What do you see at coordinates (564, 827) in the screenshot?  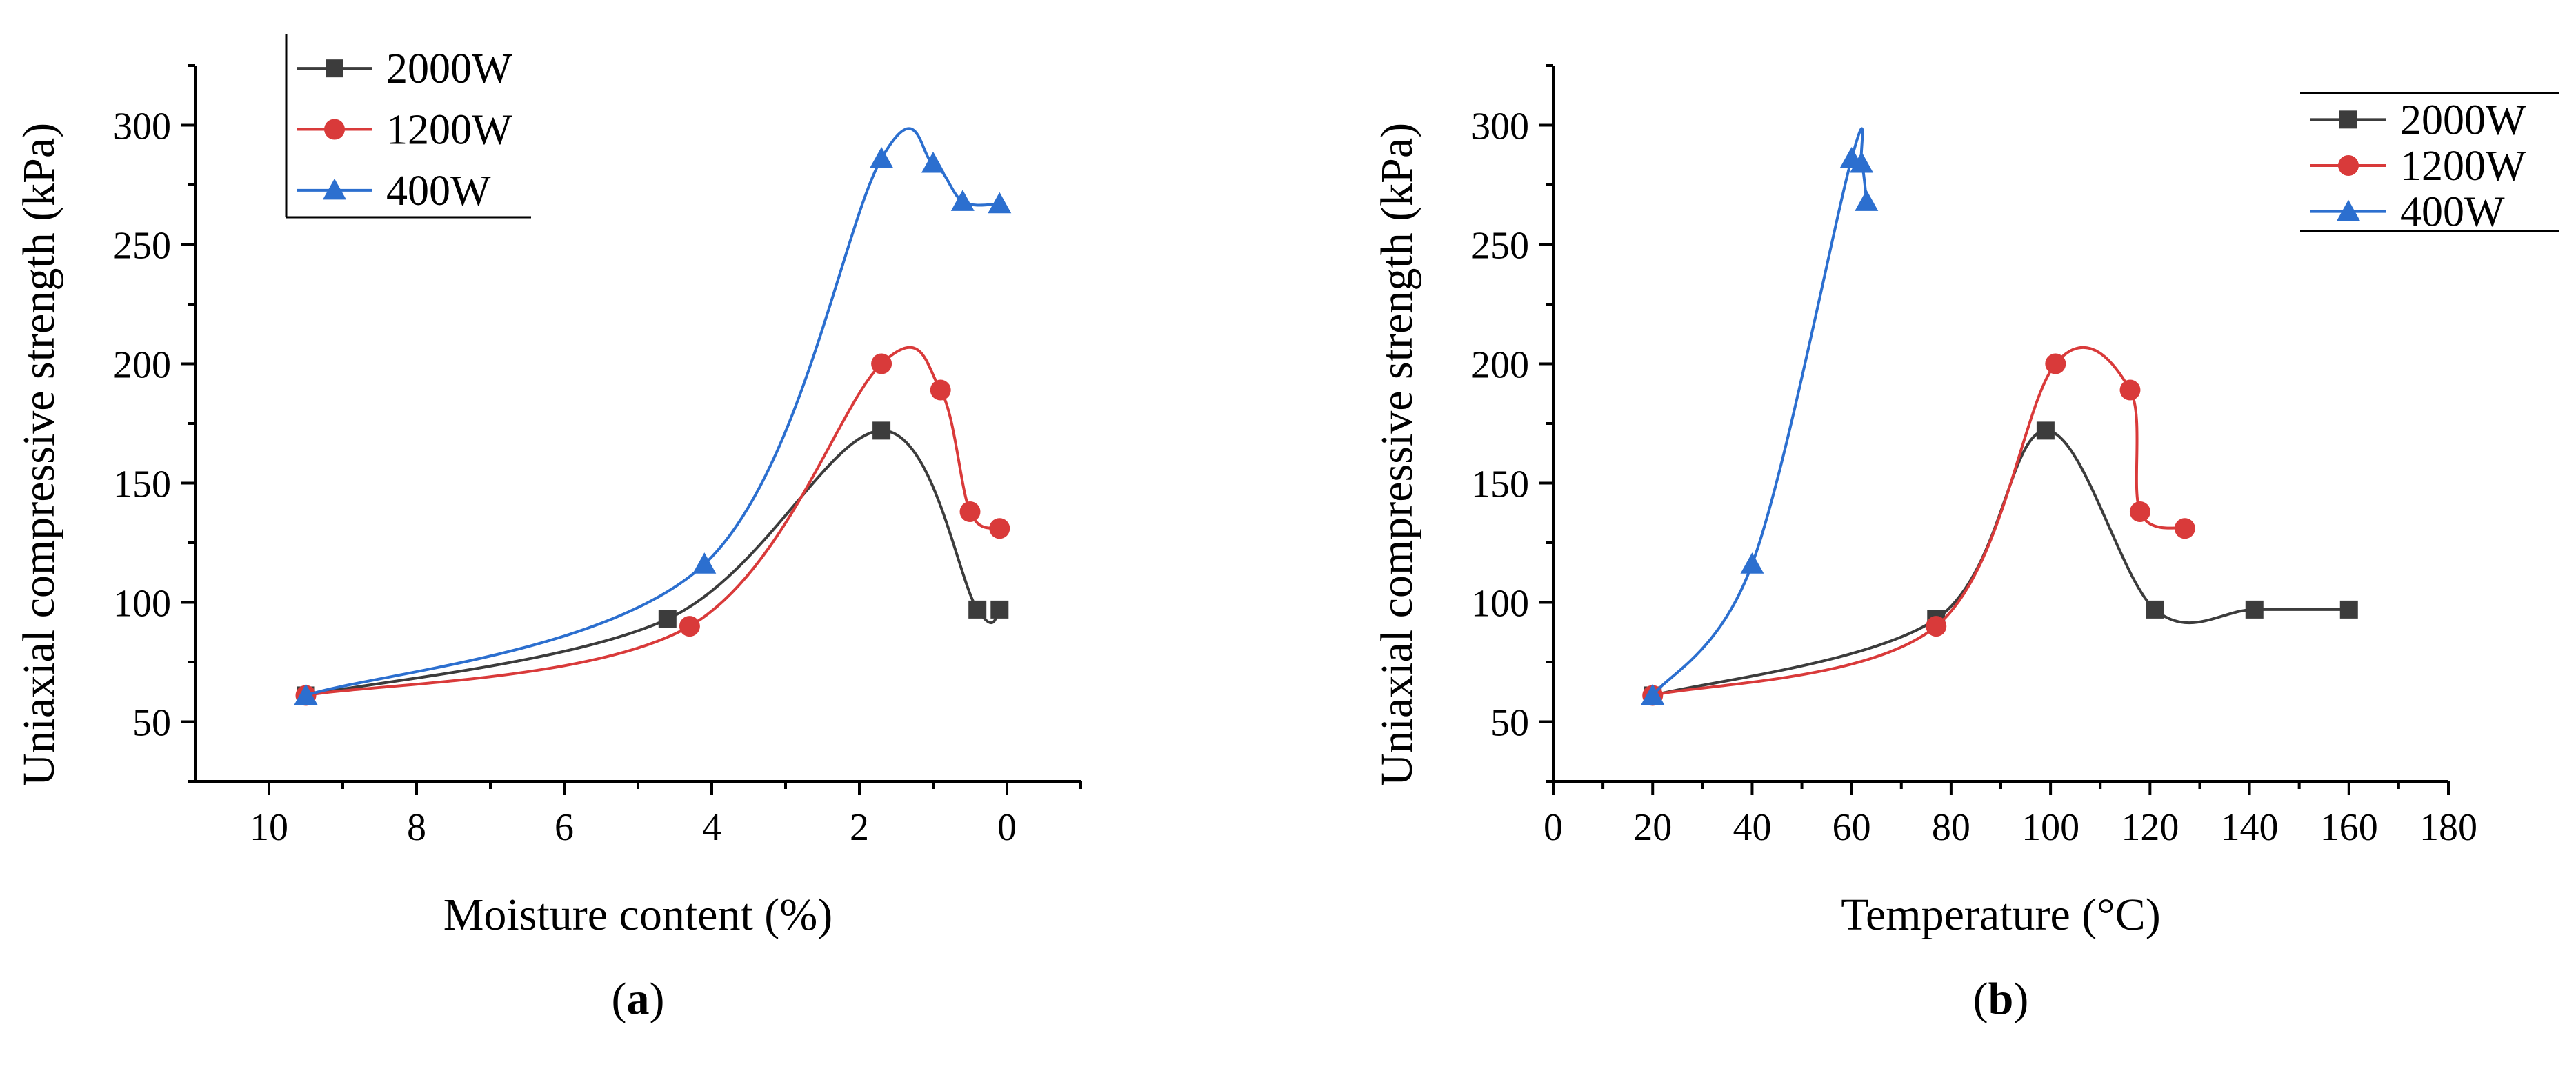 I see `x-tick-label: 6` at bounding box center [564, 827].